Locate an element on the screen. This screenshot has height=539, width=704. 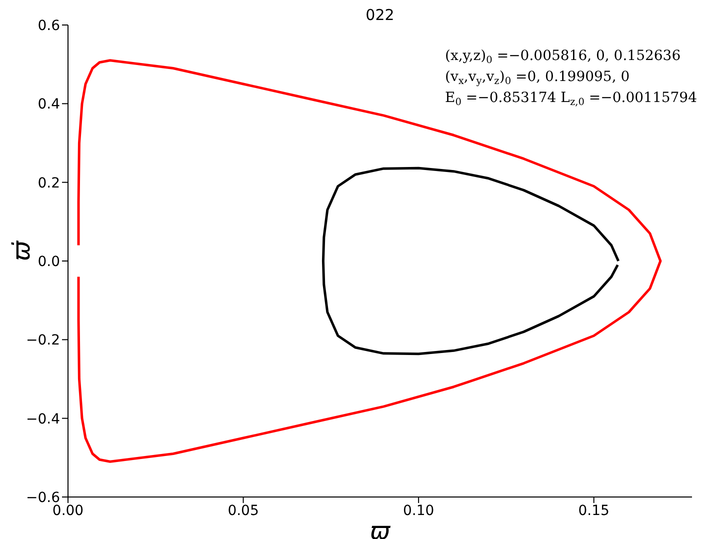
x-tick-label: 0.10 is located at coordinates (418, 510).